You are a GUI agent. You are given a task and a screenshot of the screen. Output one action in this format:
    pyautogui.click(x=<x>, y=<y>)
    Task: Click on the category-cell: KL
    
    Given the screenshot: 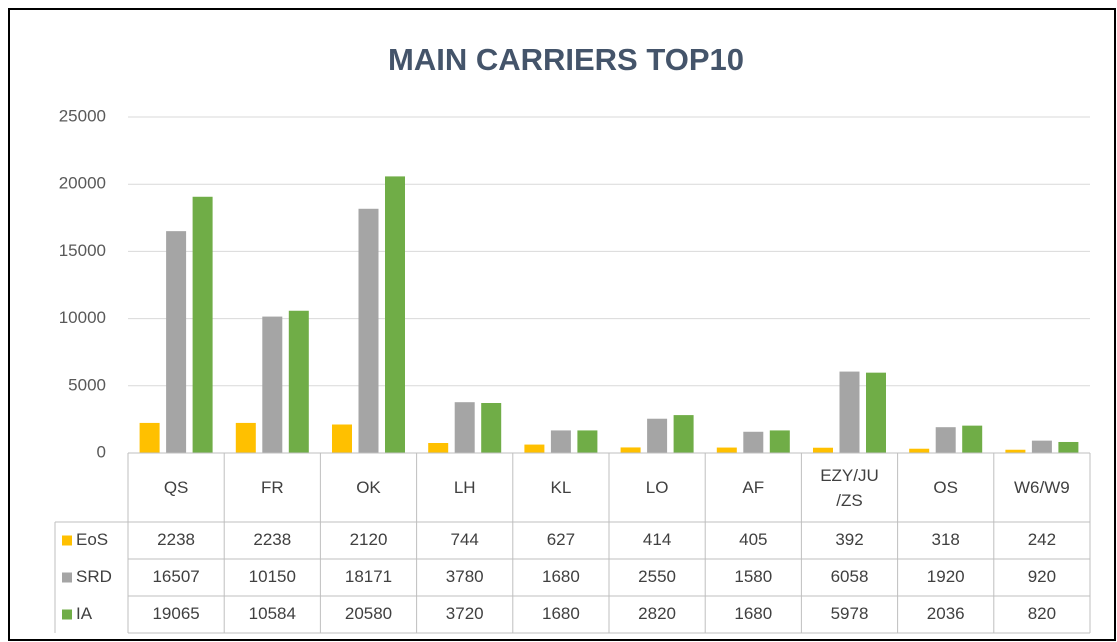 What is the action you would take?
    pyautogui.click(x=561, y=487)
    